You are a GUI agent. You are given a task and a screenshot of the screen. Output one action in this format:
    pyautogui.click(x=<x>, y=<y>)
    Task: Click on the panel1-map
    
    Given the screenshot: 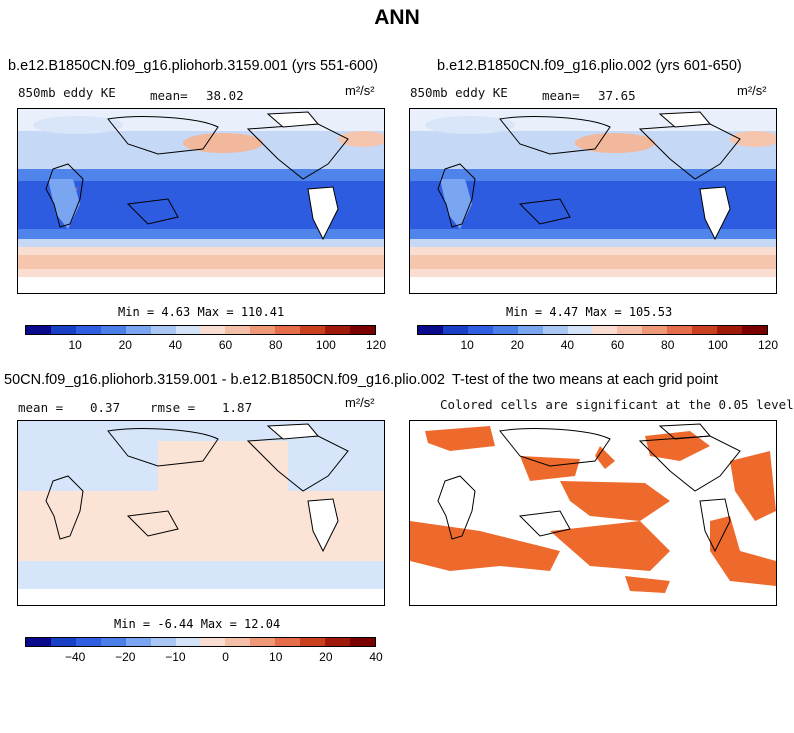 What is the action you would take?
    pyautogui.click(x=201, y=201)
    